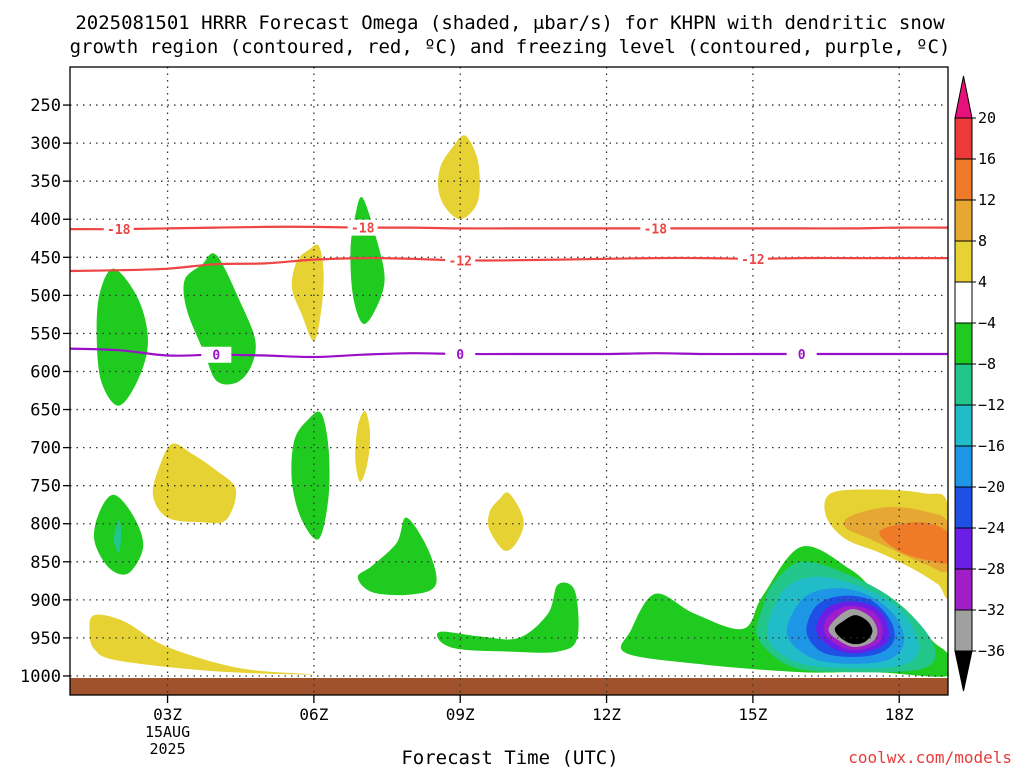  Describe the element at coordinates (982, 282) in the screenshot. I see `colorbar-label-4: 4` at that location.